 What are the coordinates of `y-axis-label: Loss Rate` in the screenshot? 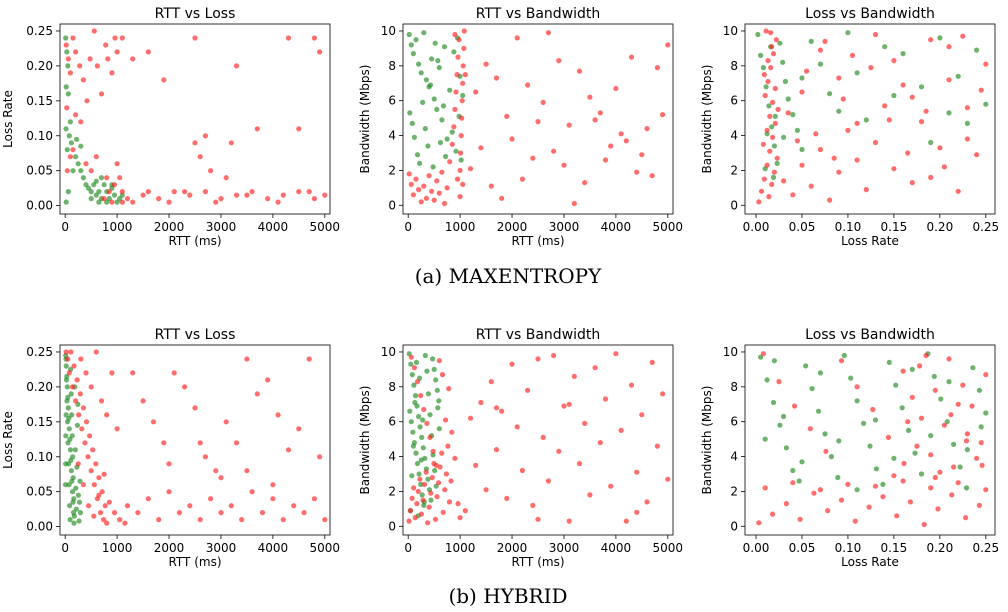 It's located at (8, 119).